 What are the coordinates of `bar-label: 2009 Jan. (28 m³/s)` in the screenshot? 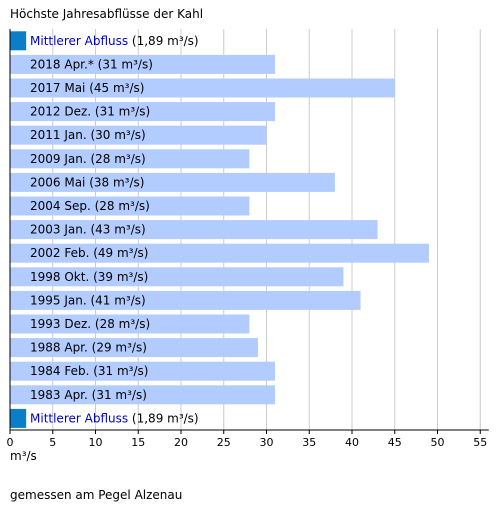 It's located at (88, 159).